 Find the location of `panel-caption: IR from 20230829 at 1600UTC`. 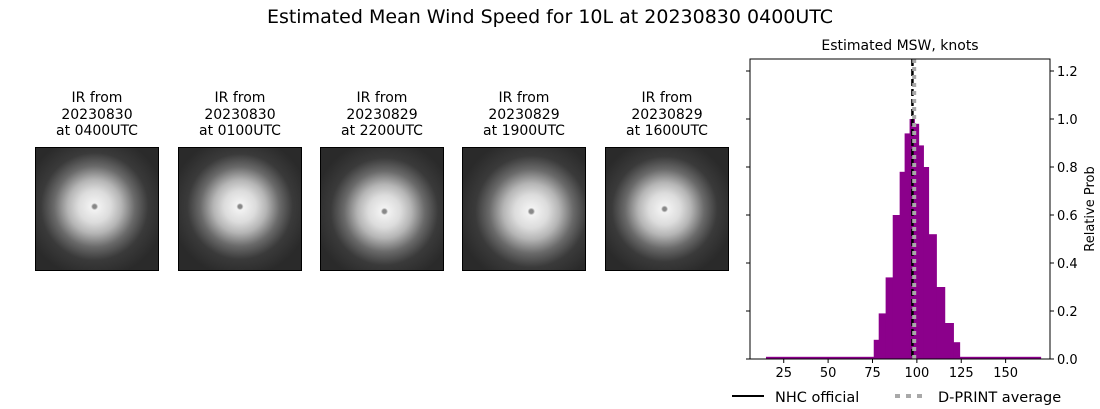

panel-caption: IR from 20230829 at 1600UTC is located at coordinates (667, 115).